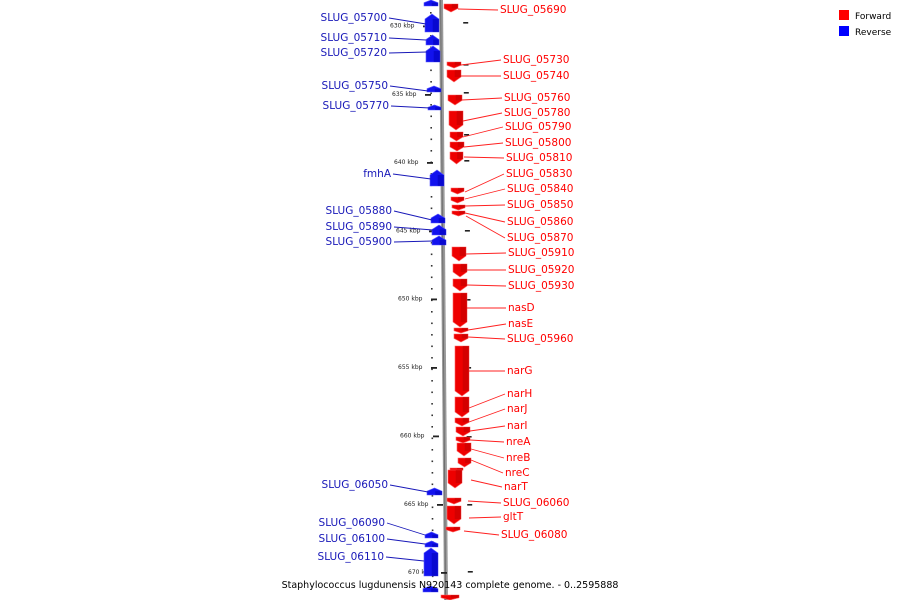 This screenshot has height=600, width=900. What do you see at coordinates (518, 458) in the screenshot?
I see `forward-gene-label: nreB` at bounding box center [518, 458].